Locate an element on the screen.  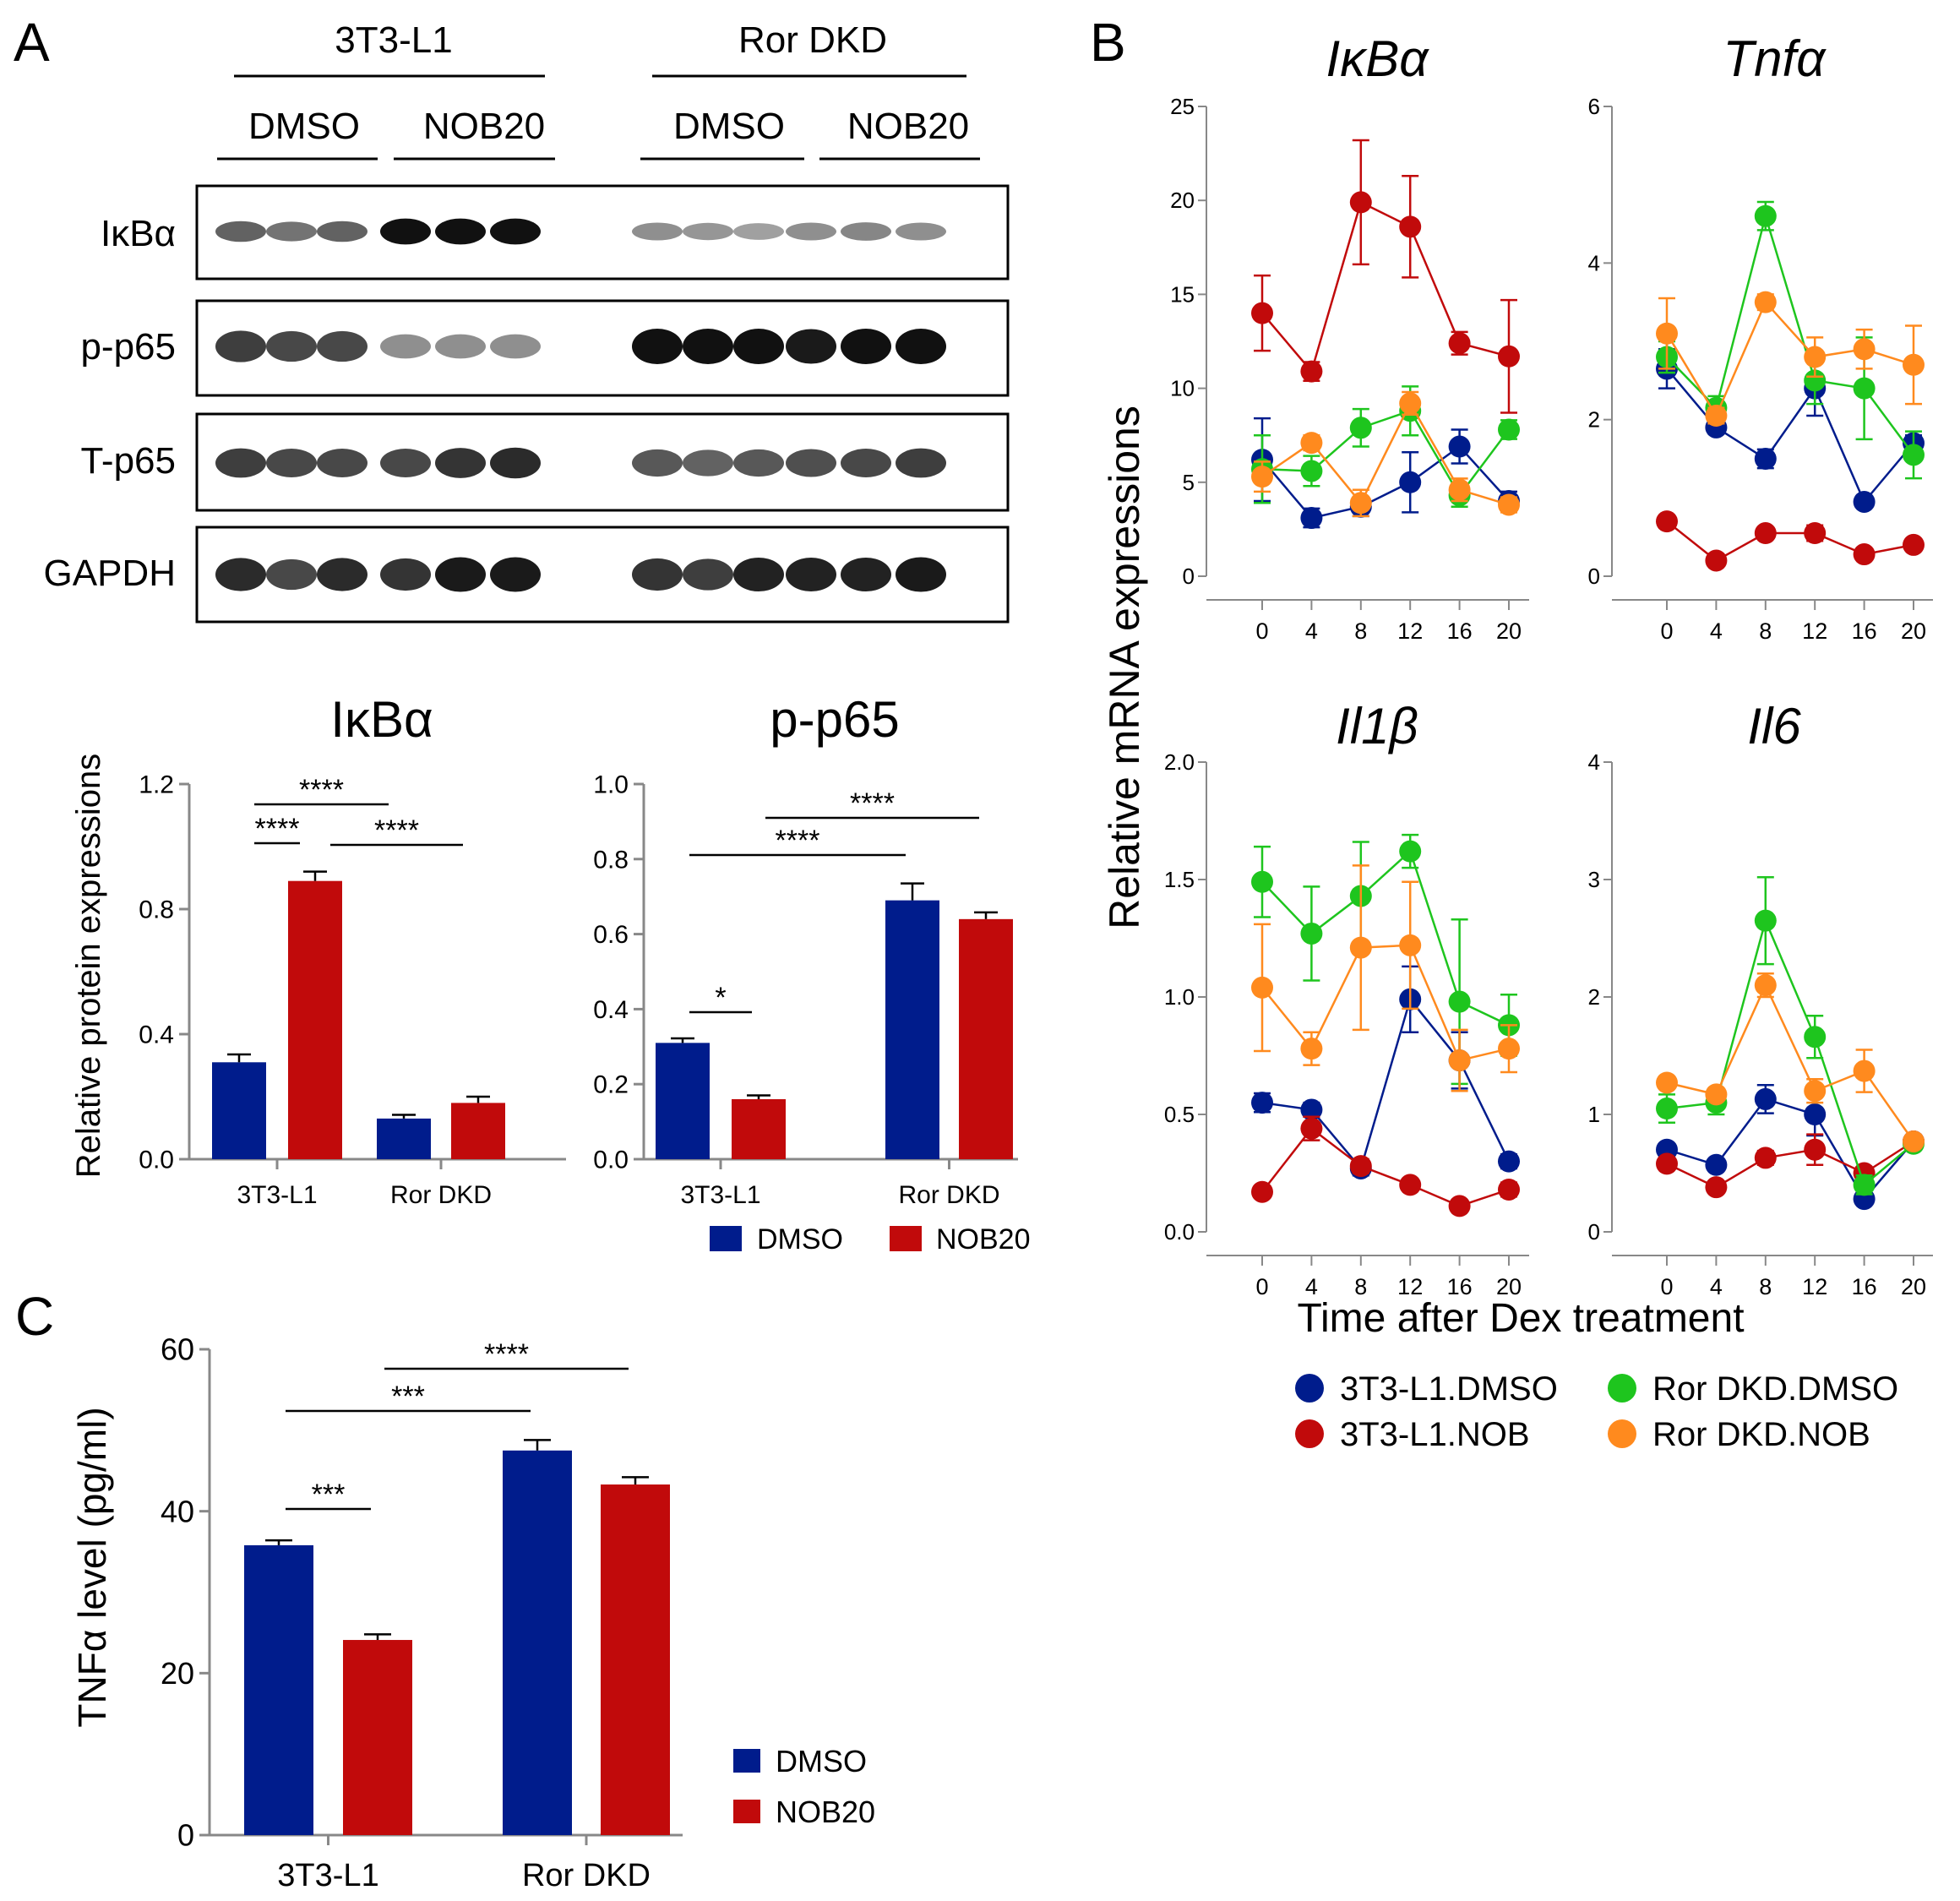
chart-b-il1b: Il1β 0.0 0.5 1.0 1.5 2.0 0 4 8 12 16 20 is located at coordinates (1346, 998).